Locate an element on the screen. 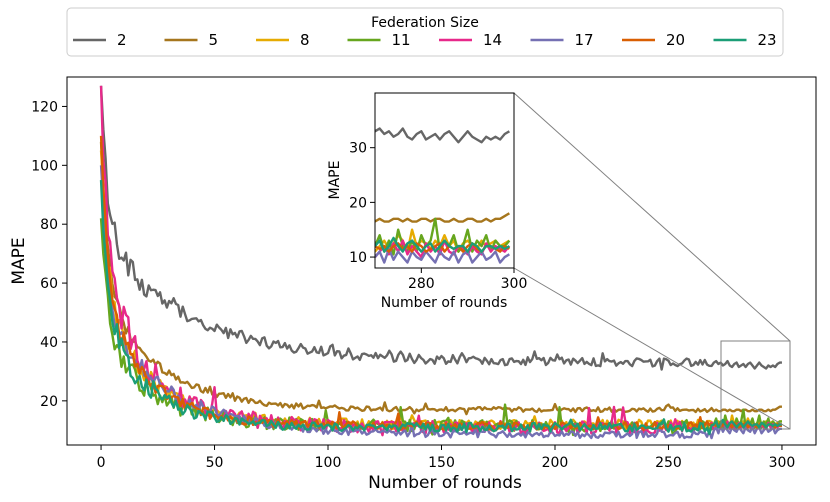 The width and height of the screenshot is (830, 502). legend-label-8: 8 is located at coordinates (305, 40).